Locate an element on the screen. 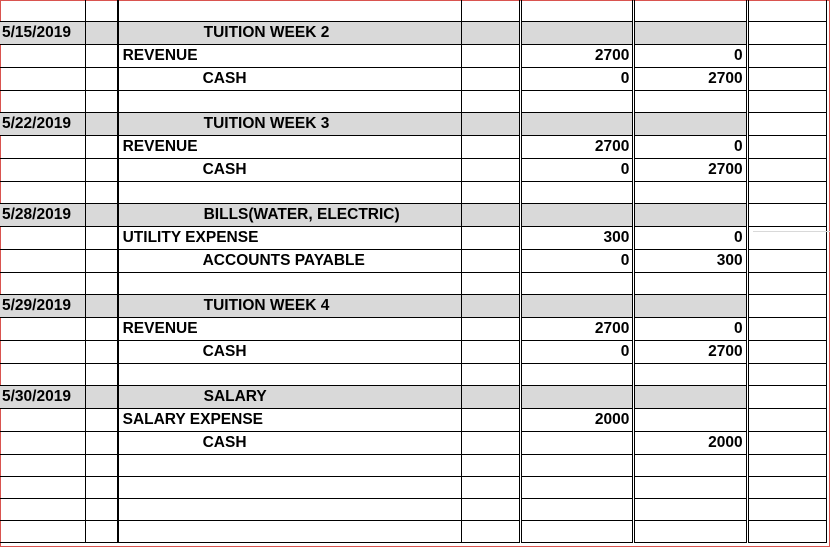 Image resolution: width=830 pixels, height=547 pixels. cell: 5/28/2019 is located at coordinates (43, 215).